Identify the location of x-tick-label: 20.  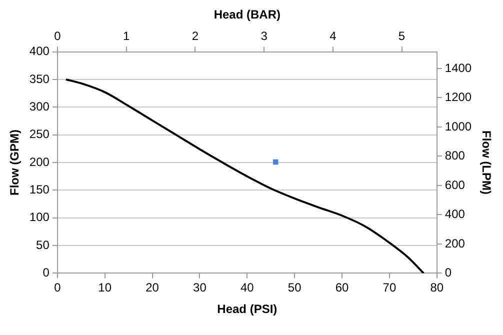
(153, 287).